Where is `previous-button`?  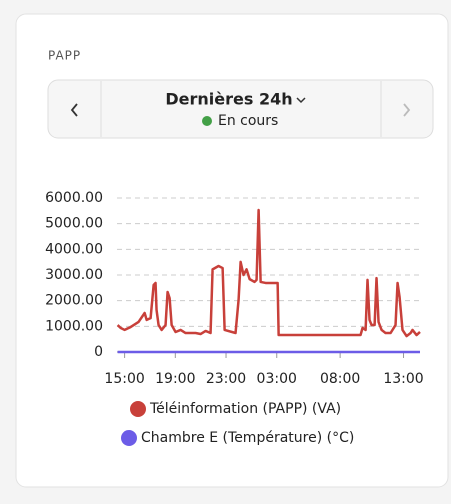 previous-button is located at coordinates (74, 110).